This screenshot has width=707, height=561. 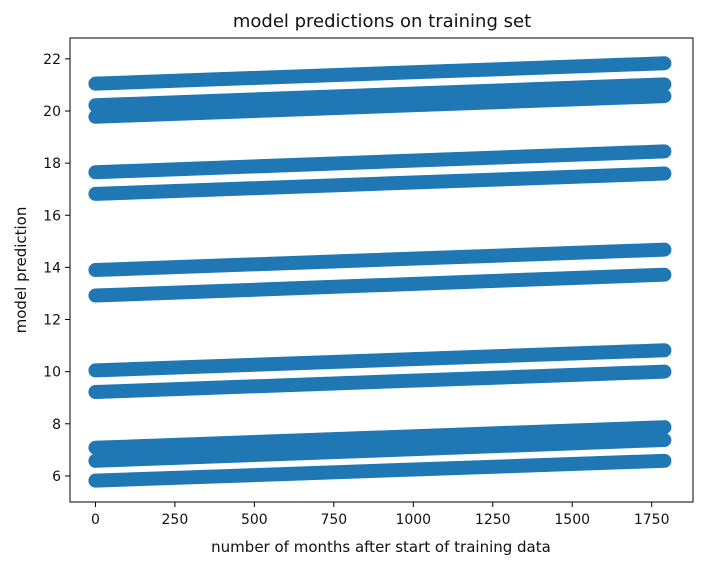 What do you see at coordinates (175, 520) in the screenshot?
I see `x-tick-label: 250` at bounding box center [175, 520].